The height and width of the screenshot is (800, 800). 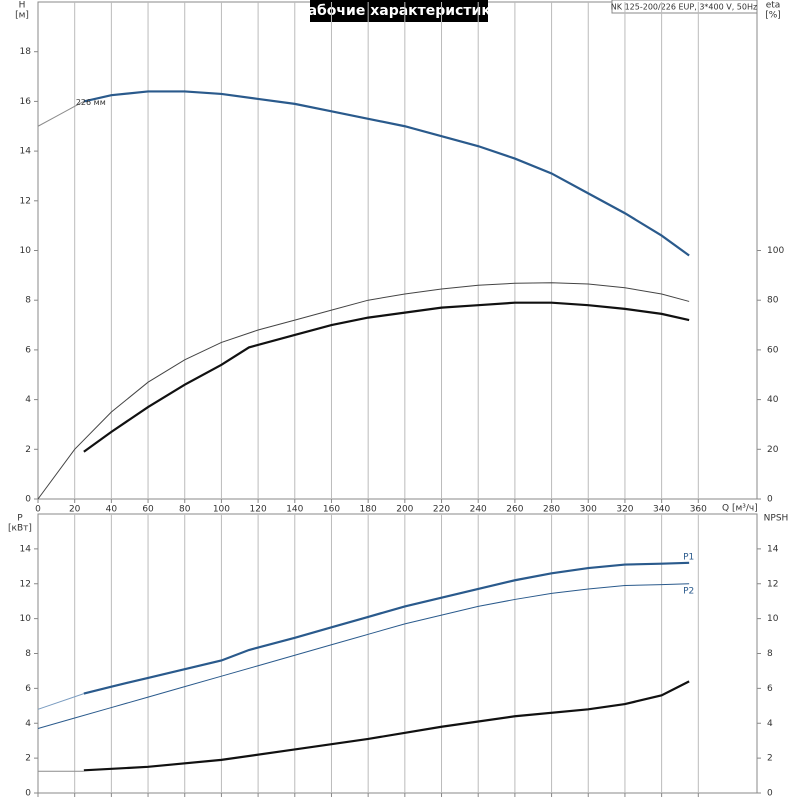 What do you see at coordinates (698, 510) in the screenshot?
I see `x-tick-label: 360` at bounding box center [698, 510].